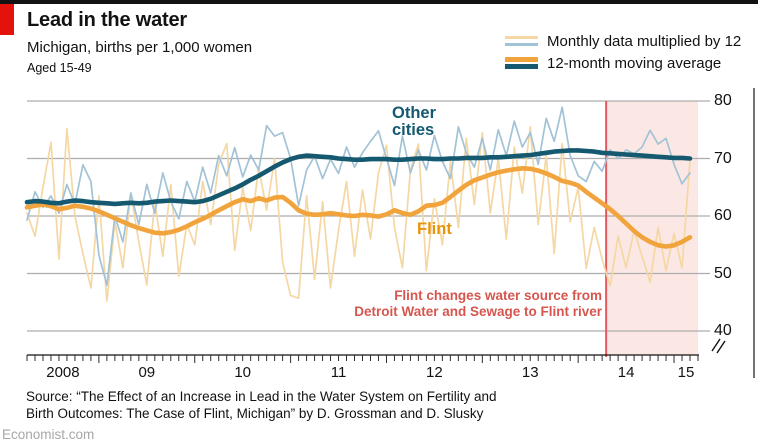  What do you see at coordinates (434, 229) in the screenshot?
I see `series-label-flint: Flint` at bounding box center [434, 229].